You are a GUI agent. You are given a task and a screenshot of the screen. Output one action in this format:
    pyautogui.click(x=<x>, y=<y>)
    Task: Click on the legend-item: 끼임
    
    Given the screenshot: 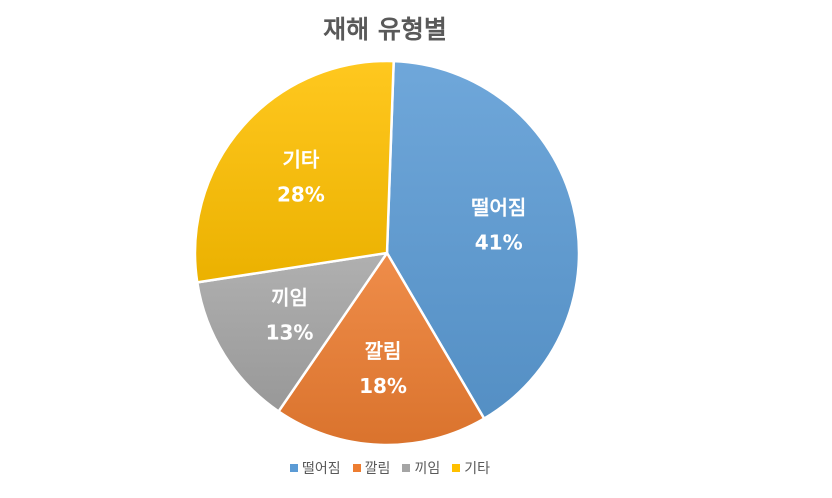 What is the action you would take?
    pyautogui.click(x=421, y=468)
    